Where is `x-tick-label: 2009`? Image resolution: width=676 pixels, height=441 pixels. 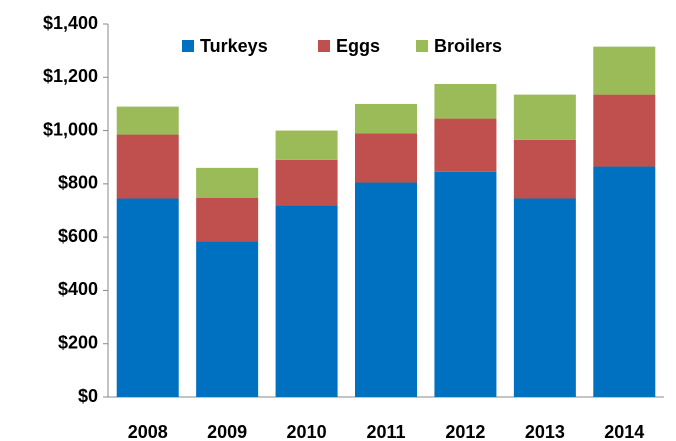
x-tick-label: 2009 is located at coordinates (227, 431).